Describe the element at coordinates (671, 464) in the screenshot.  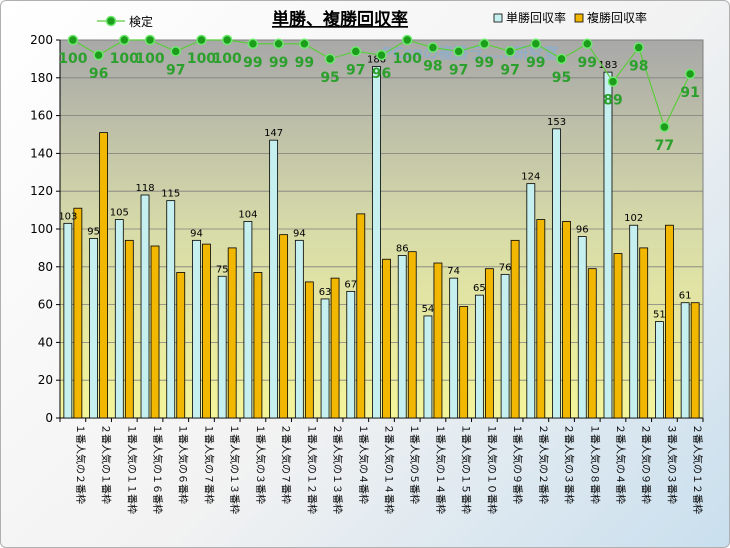
I see `x-tick-label: ３番人気の３番枠` at that location.